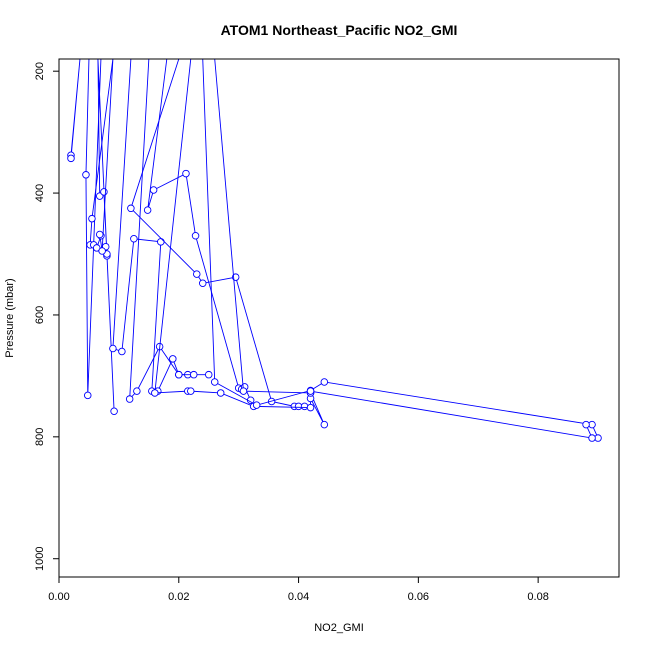 The image size is (650, 650). What do you see at coordinates (178, 597) in the screenshot?
I see `x-tick-label: 0.02` at bounding box center [178, 597].